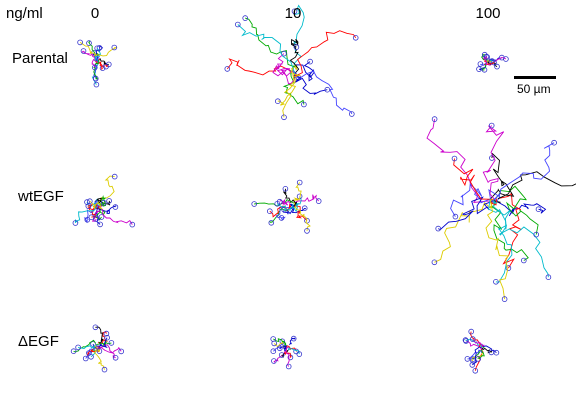 The image size is (576, 414). Describe the element at coordinates (488, 13) in the screenshot. I see `column-header-100: 100` at that location.